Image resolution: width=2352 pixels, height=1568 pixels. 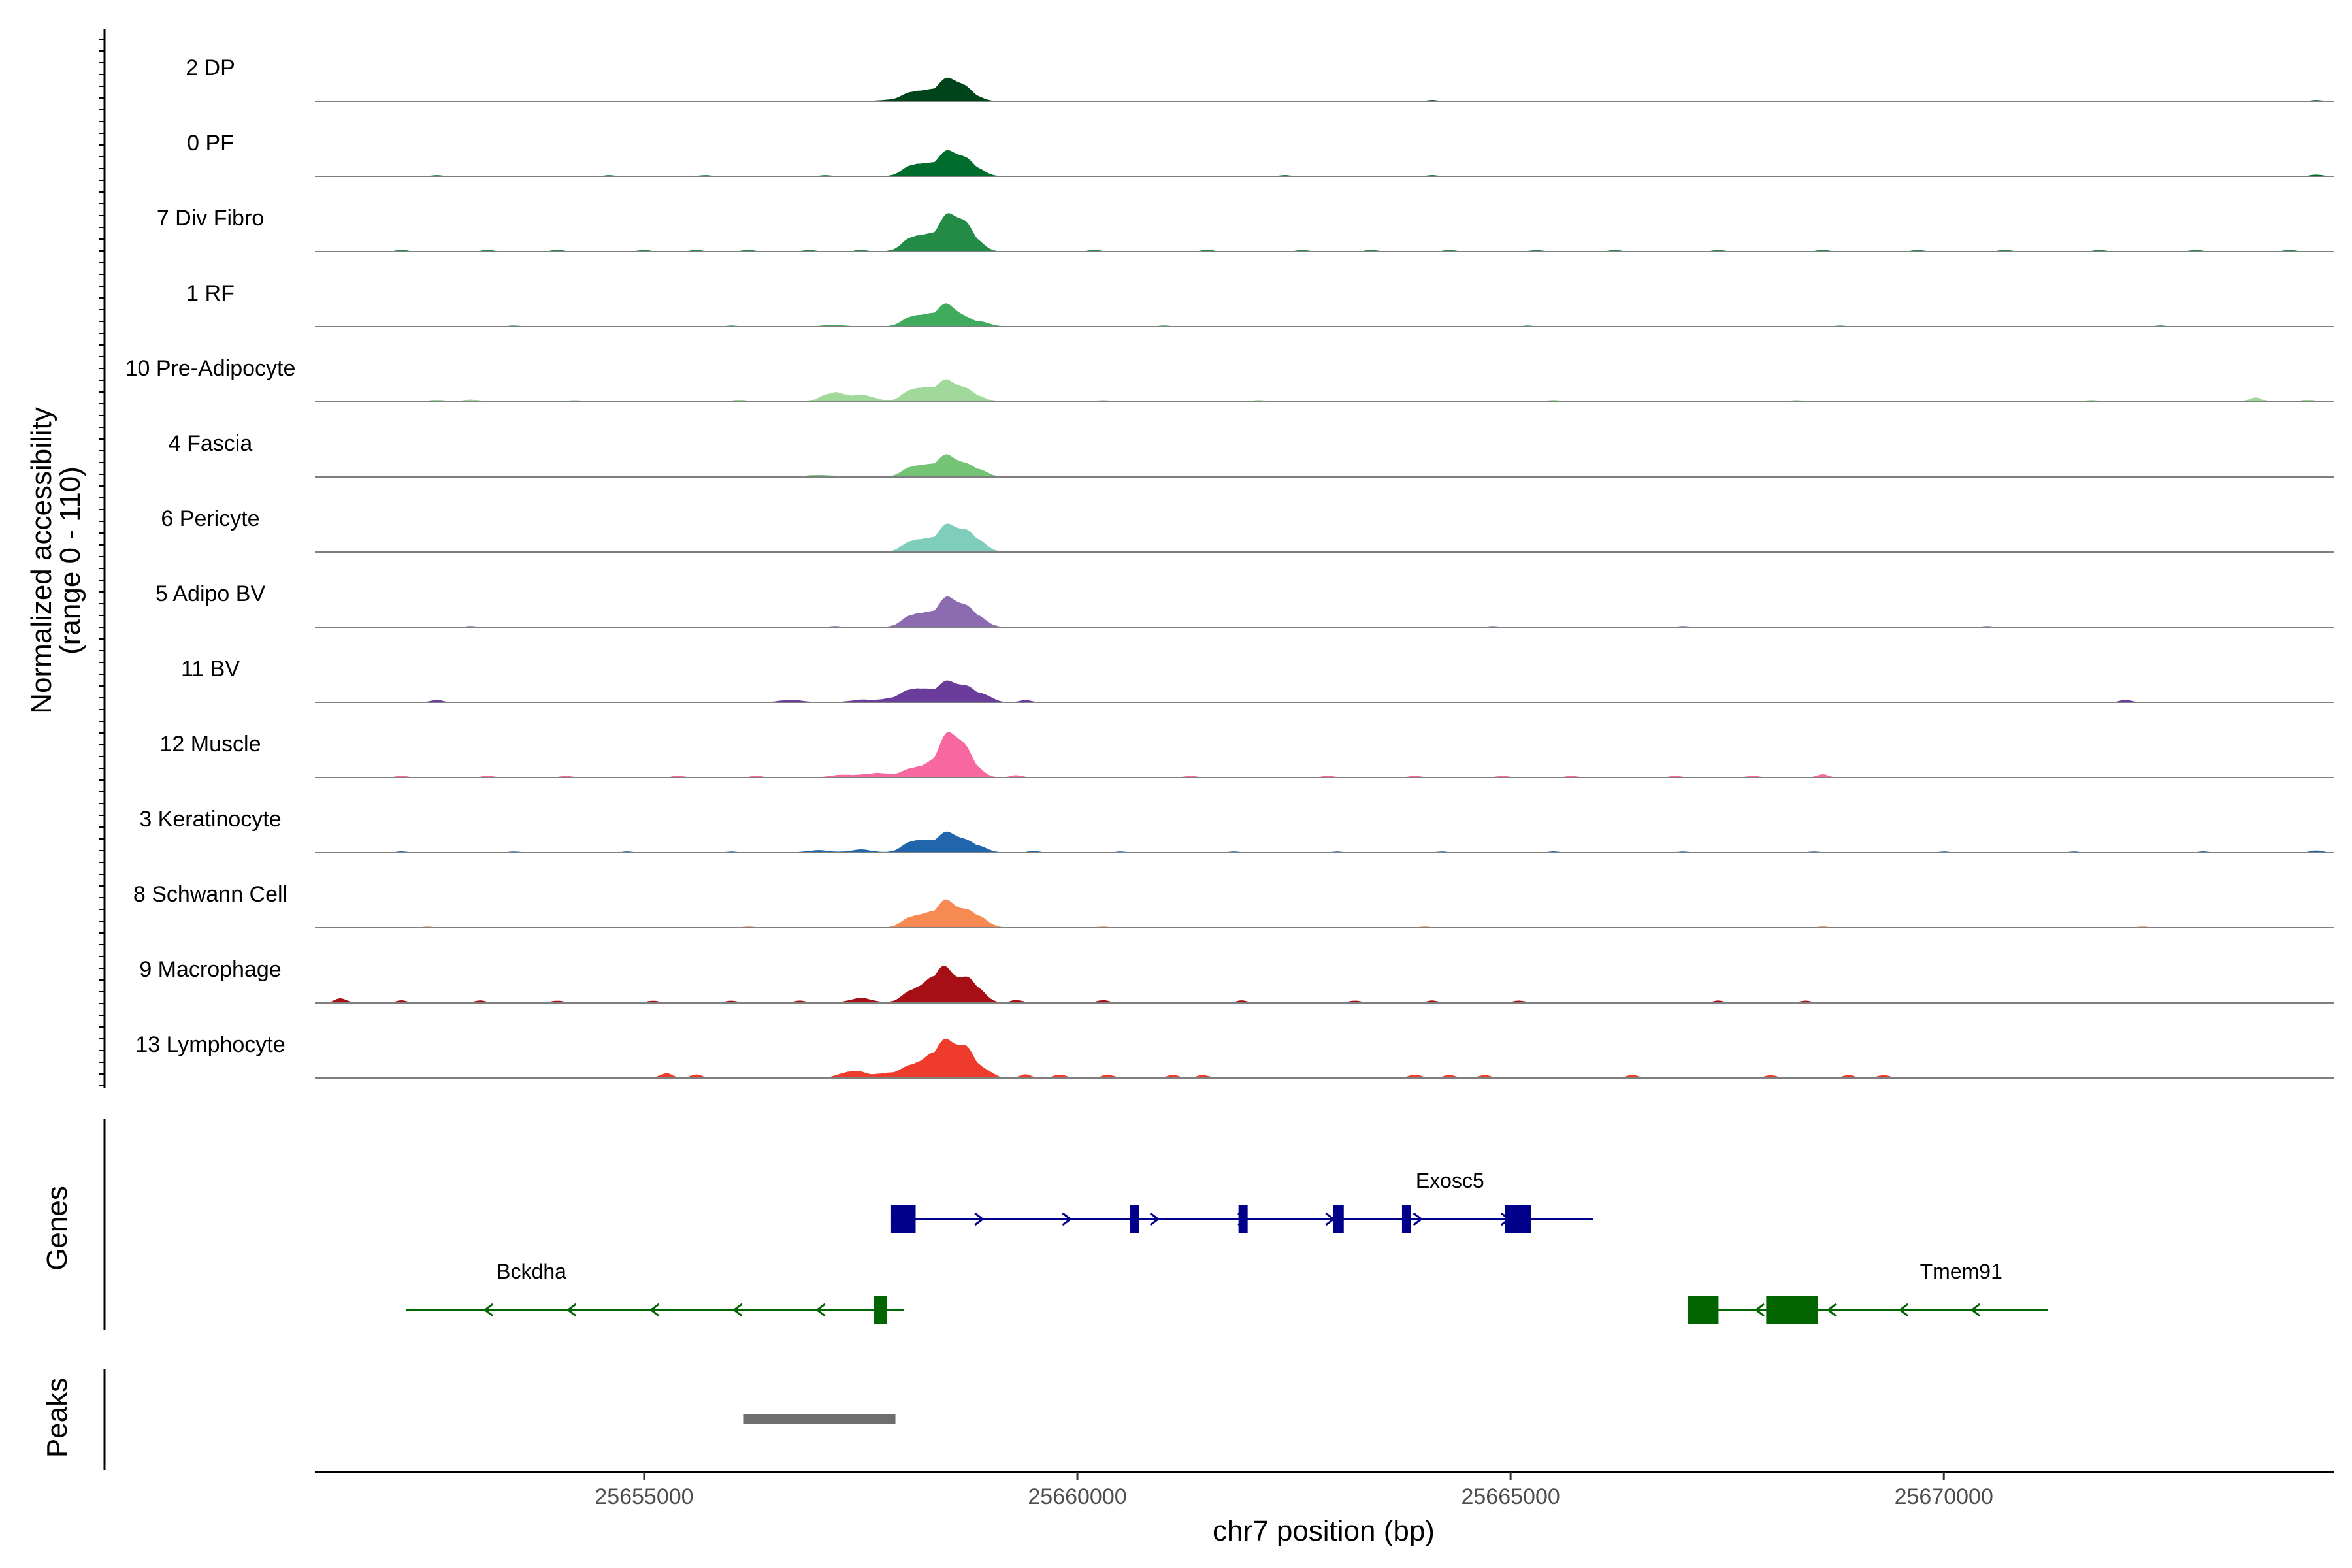 What do you see at coordinates (210, 293) in the screenshot?
I see `track-label: 1 RF` at bounding box center [210, 293].